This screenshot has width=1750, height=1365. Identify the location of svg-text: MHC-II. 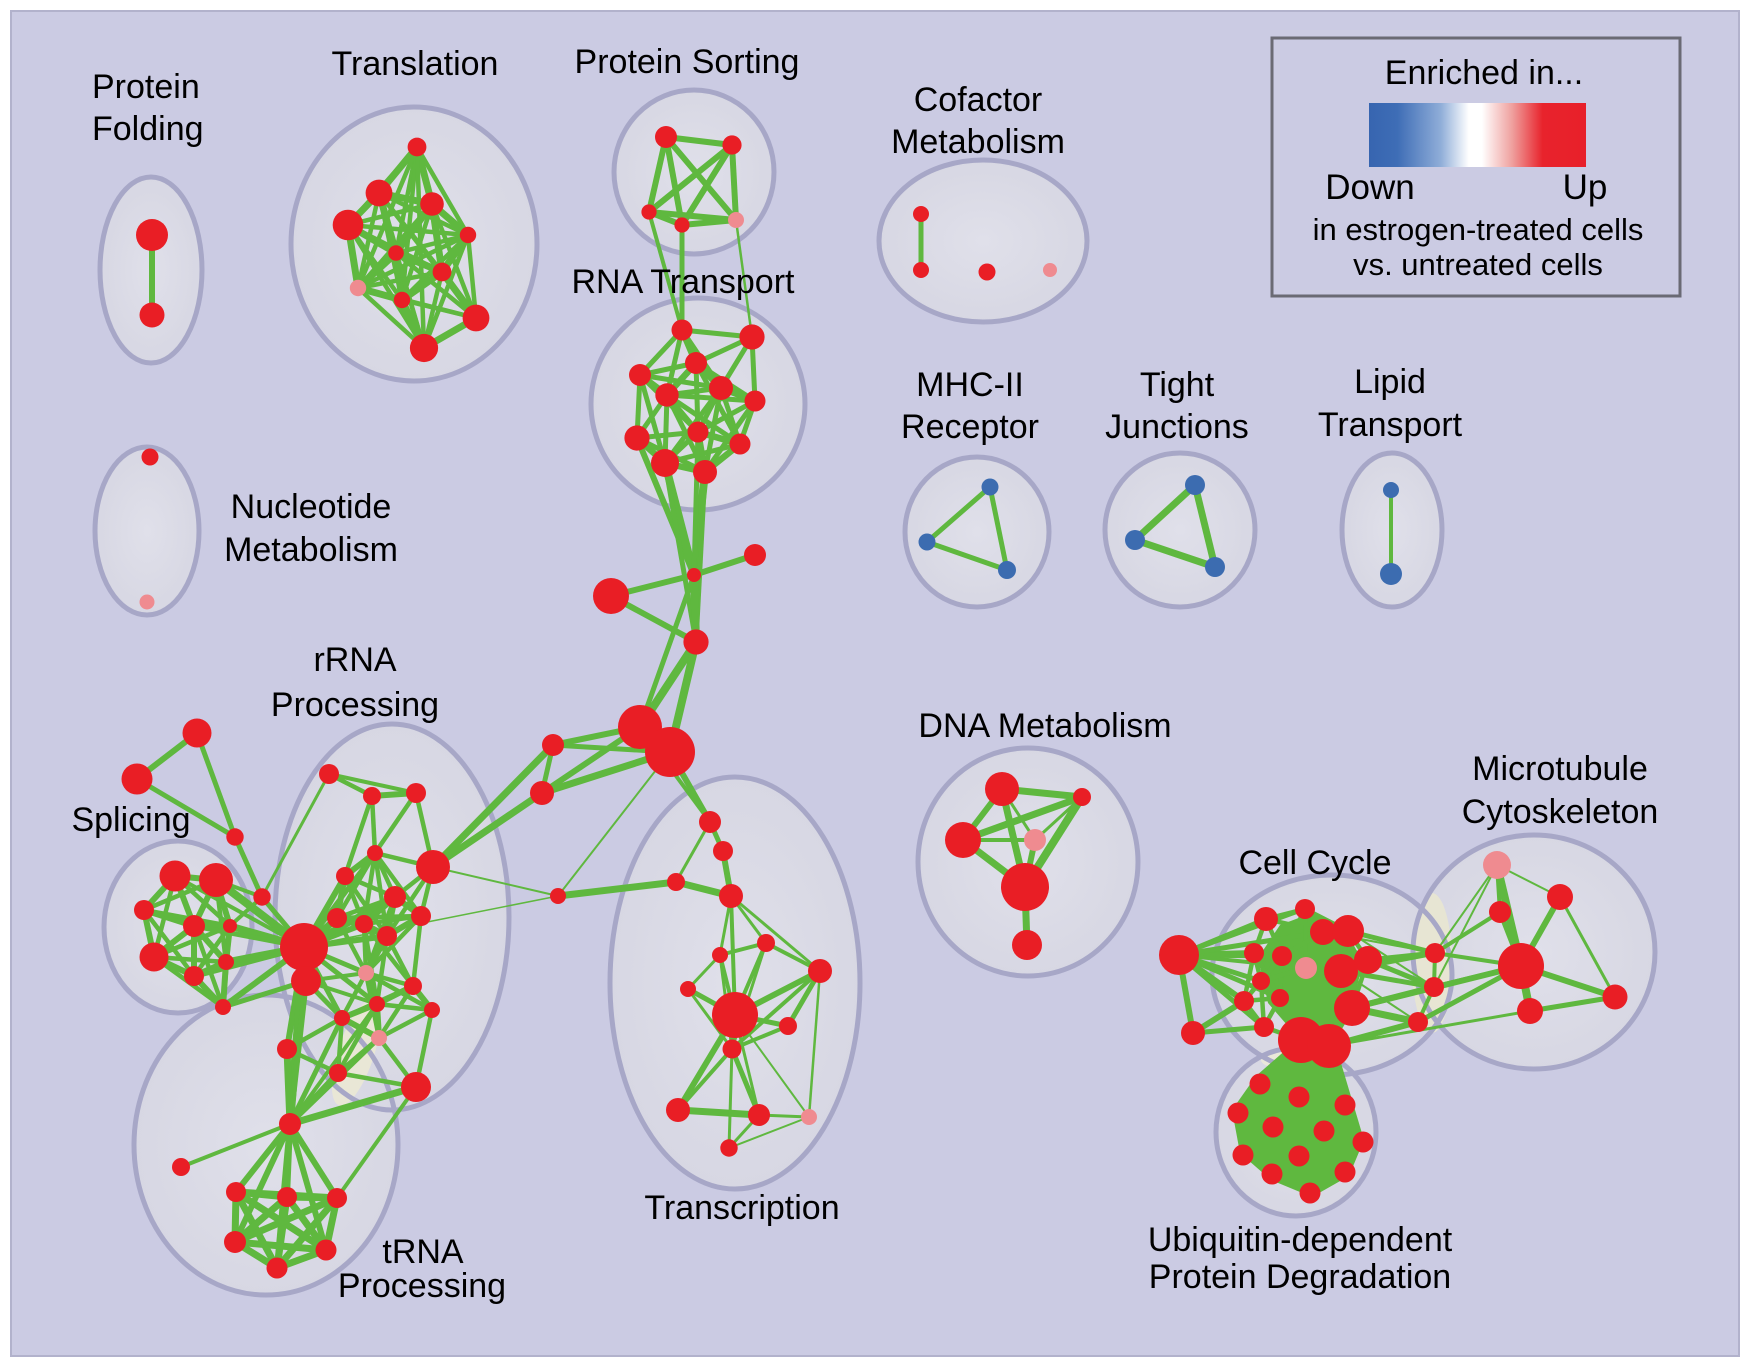
(970, 385).